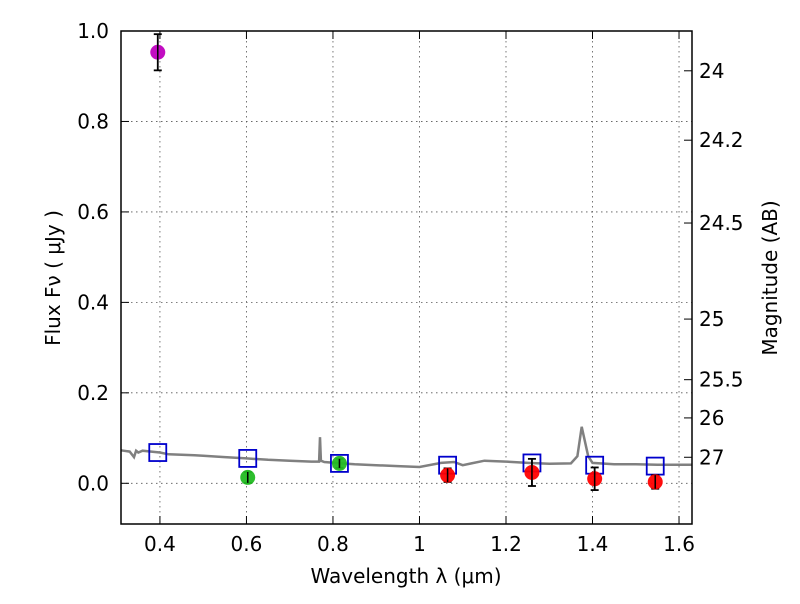 This screenshot has height=604, width=800. I want to click on y-axis-title: Flux Fν ( μJy ), so click(53, 278).